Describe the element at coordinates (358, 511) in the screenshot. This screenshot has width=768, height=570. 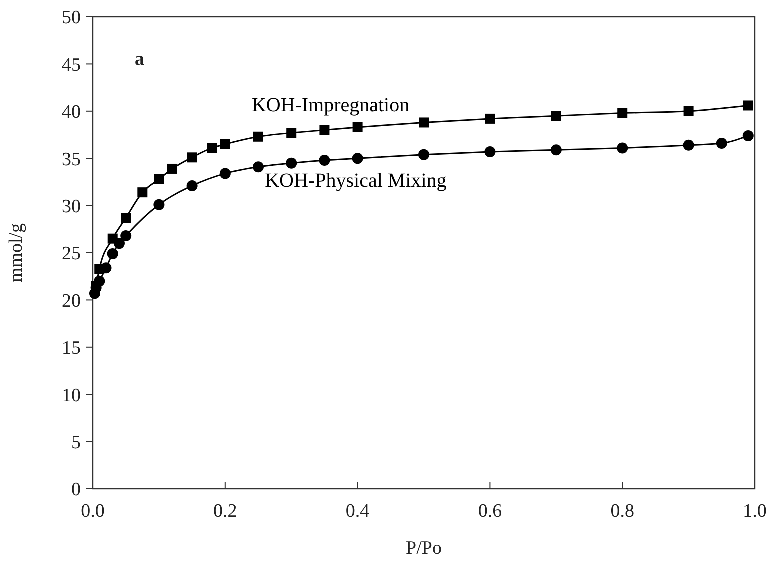
I see `x-tick-label: 0.4` at that location.